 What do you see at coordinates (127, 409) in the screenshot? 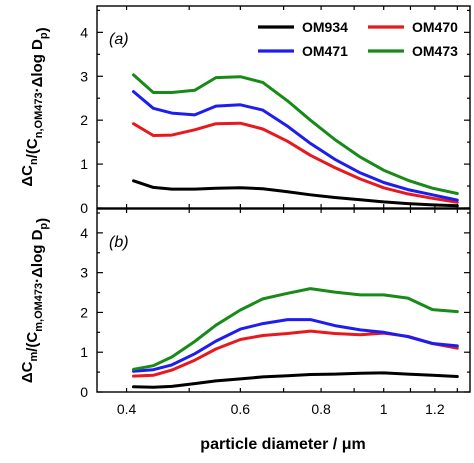
I see `x-tick-label: 0.4` at bounding box center [127, 409].